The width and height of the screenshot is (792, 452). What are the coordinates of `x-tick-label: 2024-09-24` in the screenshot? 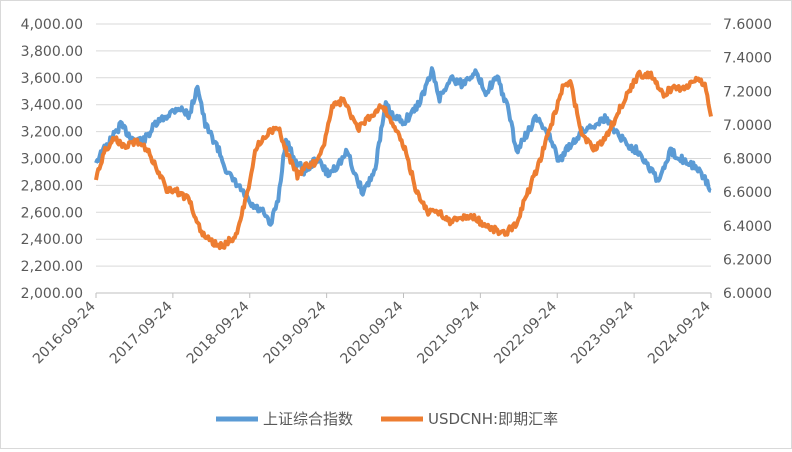 It's located at (679, 332).